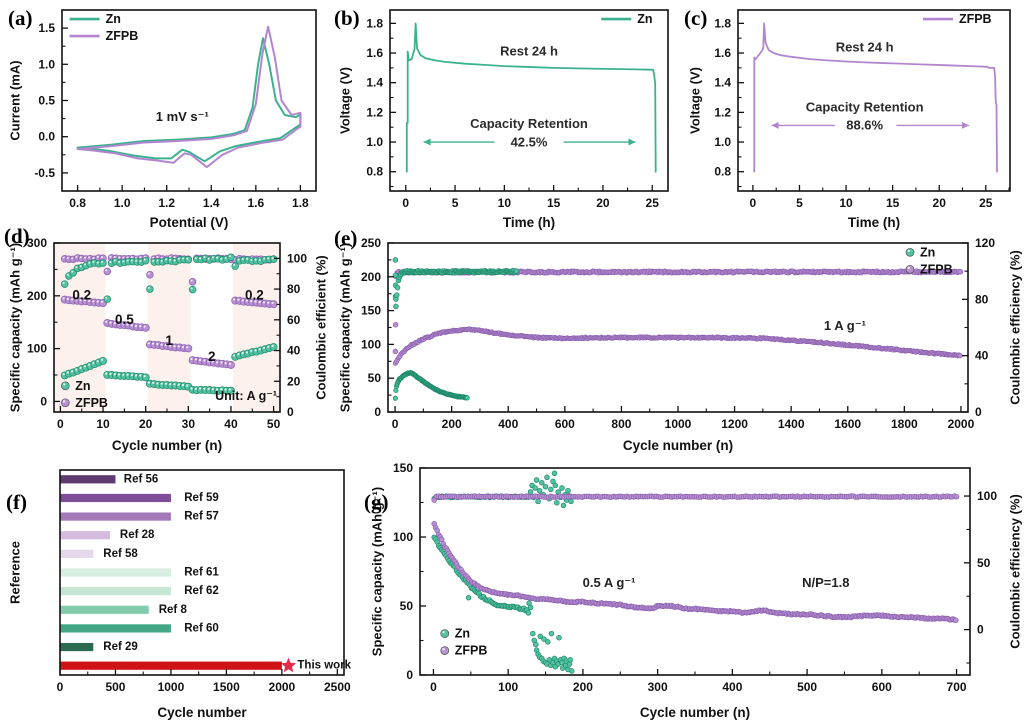 The height and width of the screenshot is (725, 1024). Describe the element at coordinates (120, 647) in the screenshot. I see `svg-text: Ref 29` at that location.